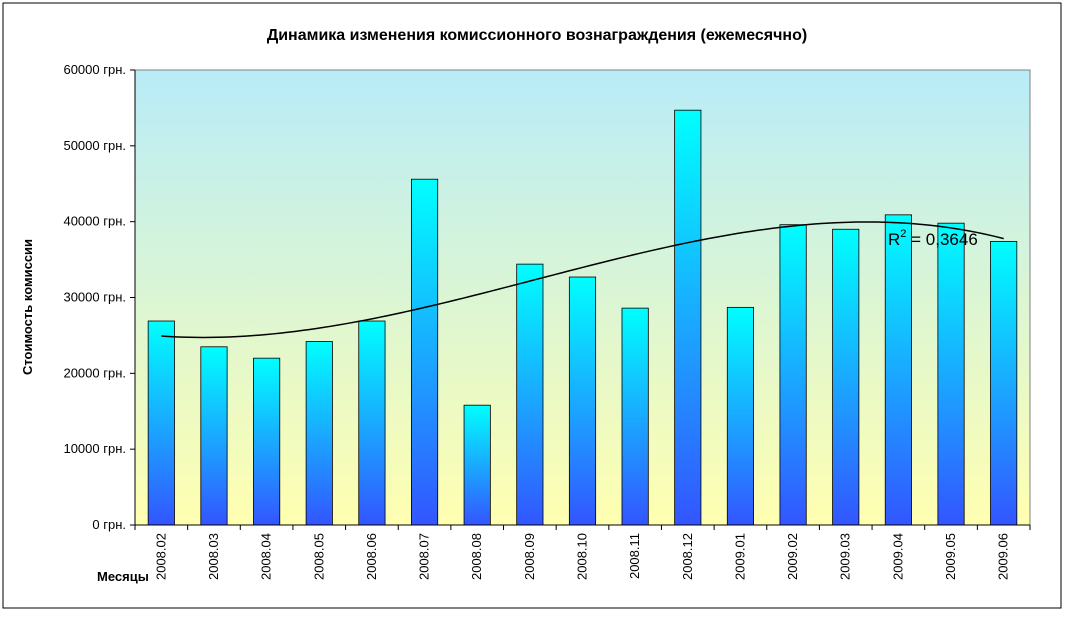  What do you see at coordinates (897, 556) in the screenshot?
I see `x-tick-label: 2009.04` at bounding box center [897, 556].